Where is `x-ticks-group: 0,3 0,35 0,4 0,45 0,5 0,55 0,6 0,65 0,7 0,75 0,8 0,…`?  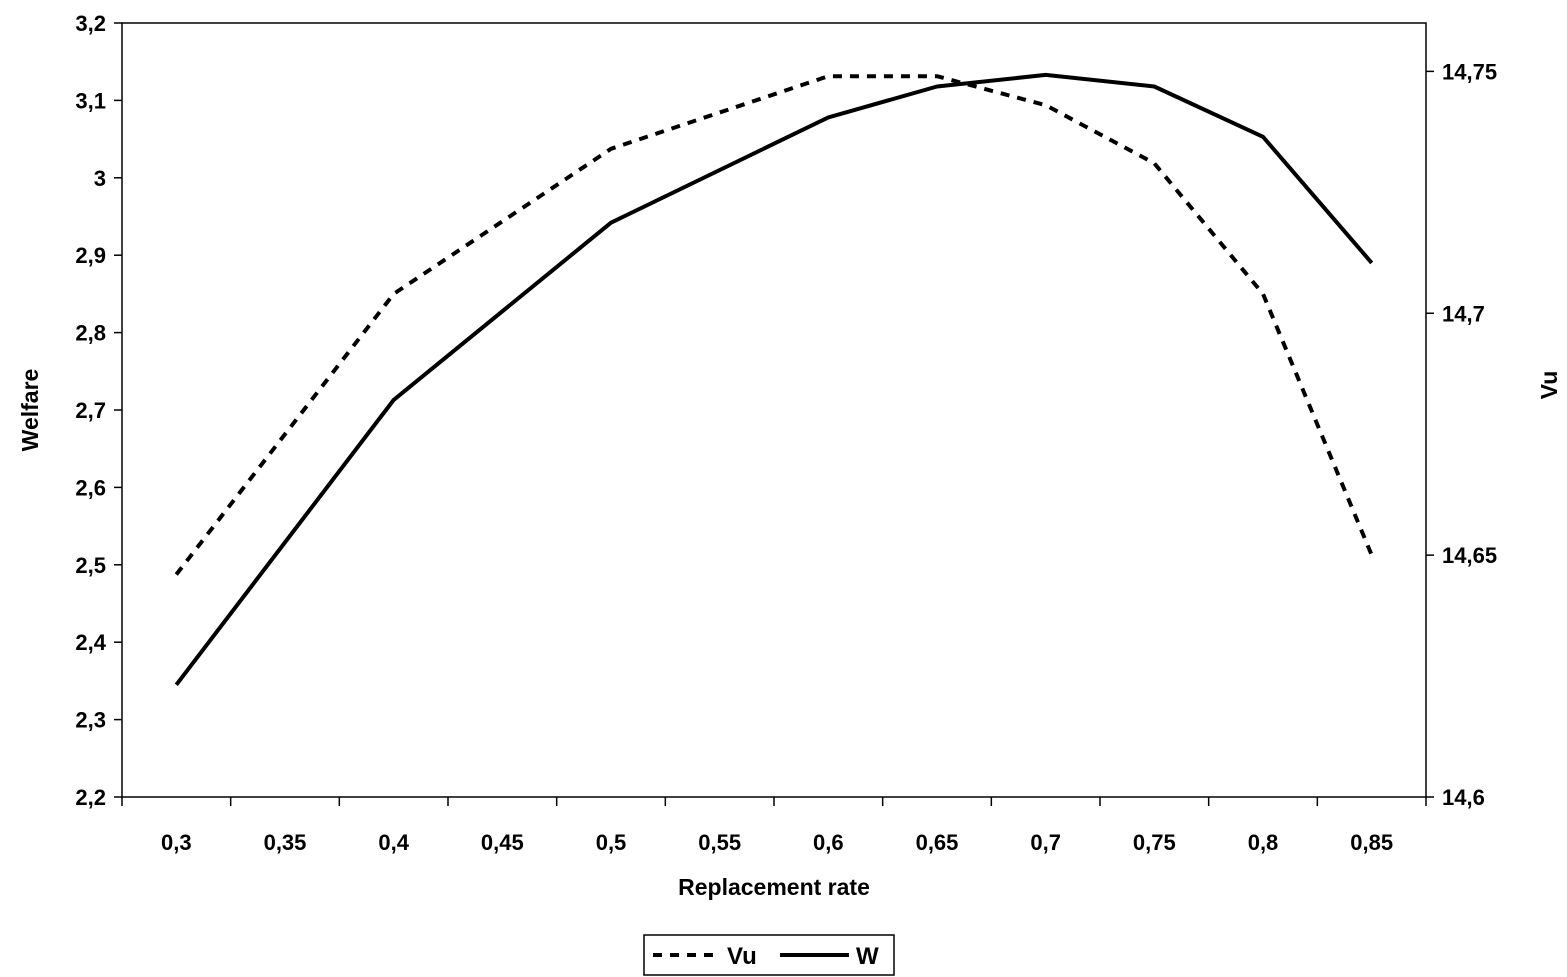 x-ticks-group: 0,3 0,35 0,4 0,45 0,5 0,55 0,6 0,65 0,7 0,75 0,8 0,… is located at coordinates (774, 826).